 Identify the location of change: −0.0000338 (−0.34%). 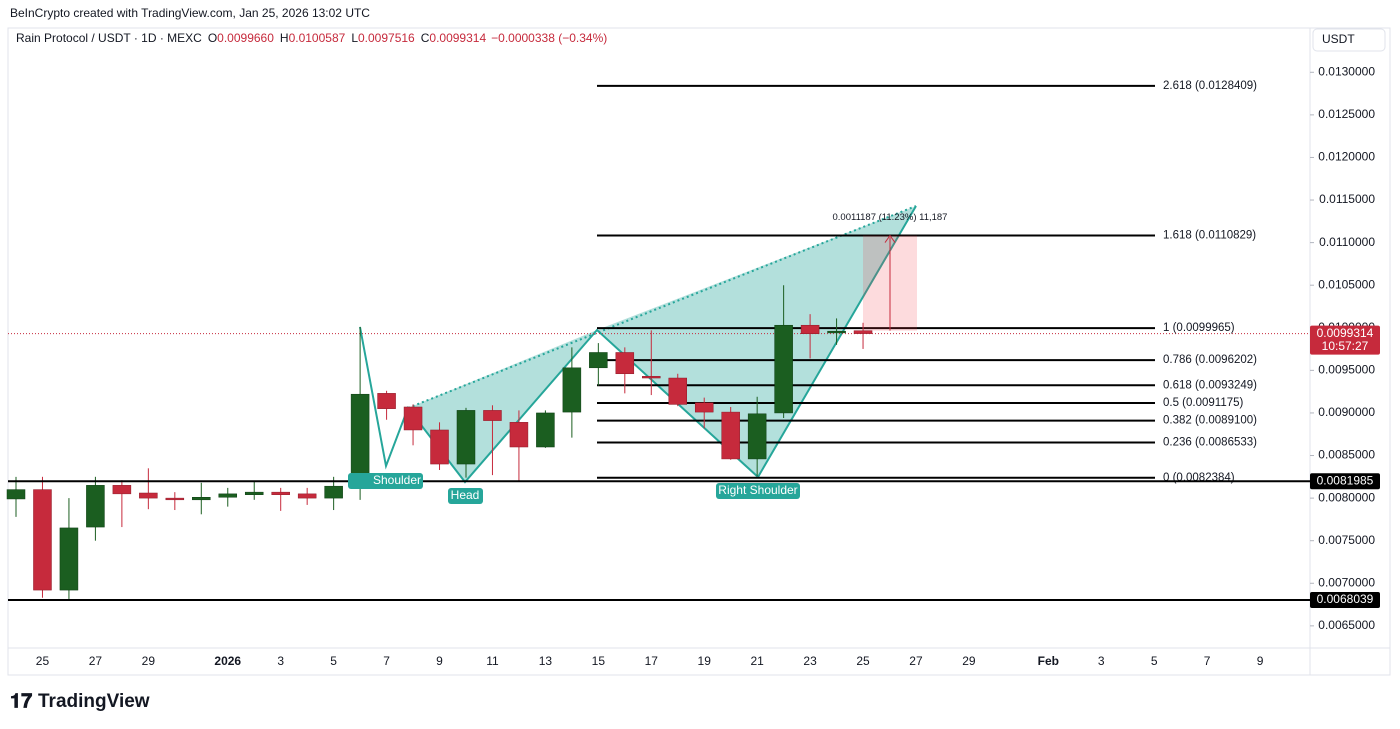
(549, 38).